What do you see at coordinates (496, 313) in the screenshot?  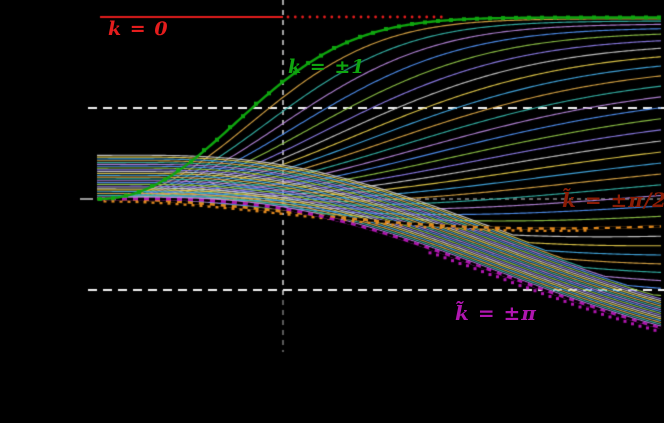 I see `label-k-pi: k̃ = ±π` at bounding box center [496, 313].